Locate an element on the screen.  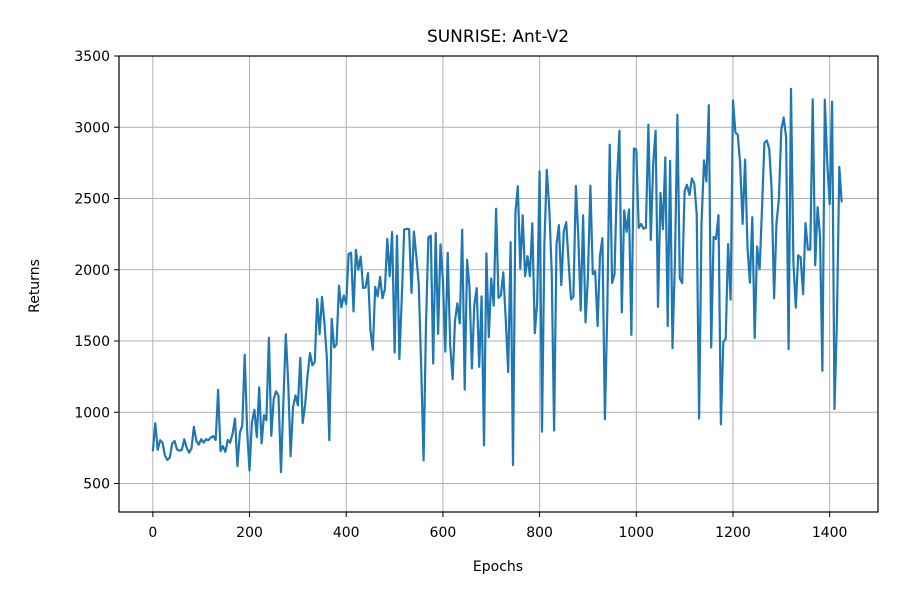
x-tick-label: 1000 is located at coordinates (636, 533).